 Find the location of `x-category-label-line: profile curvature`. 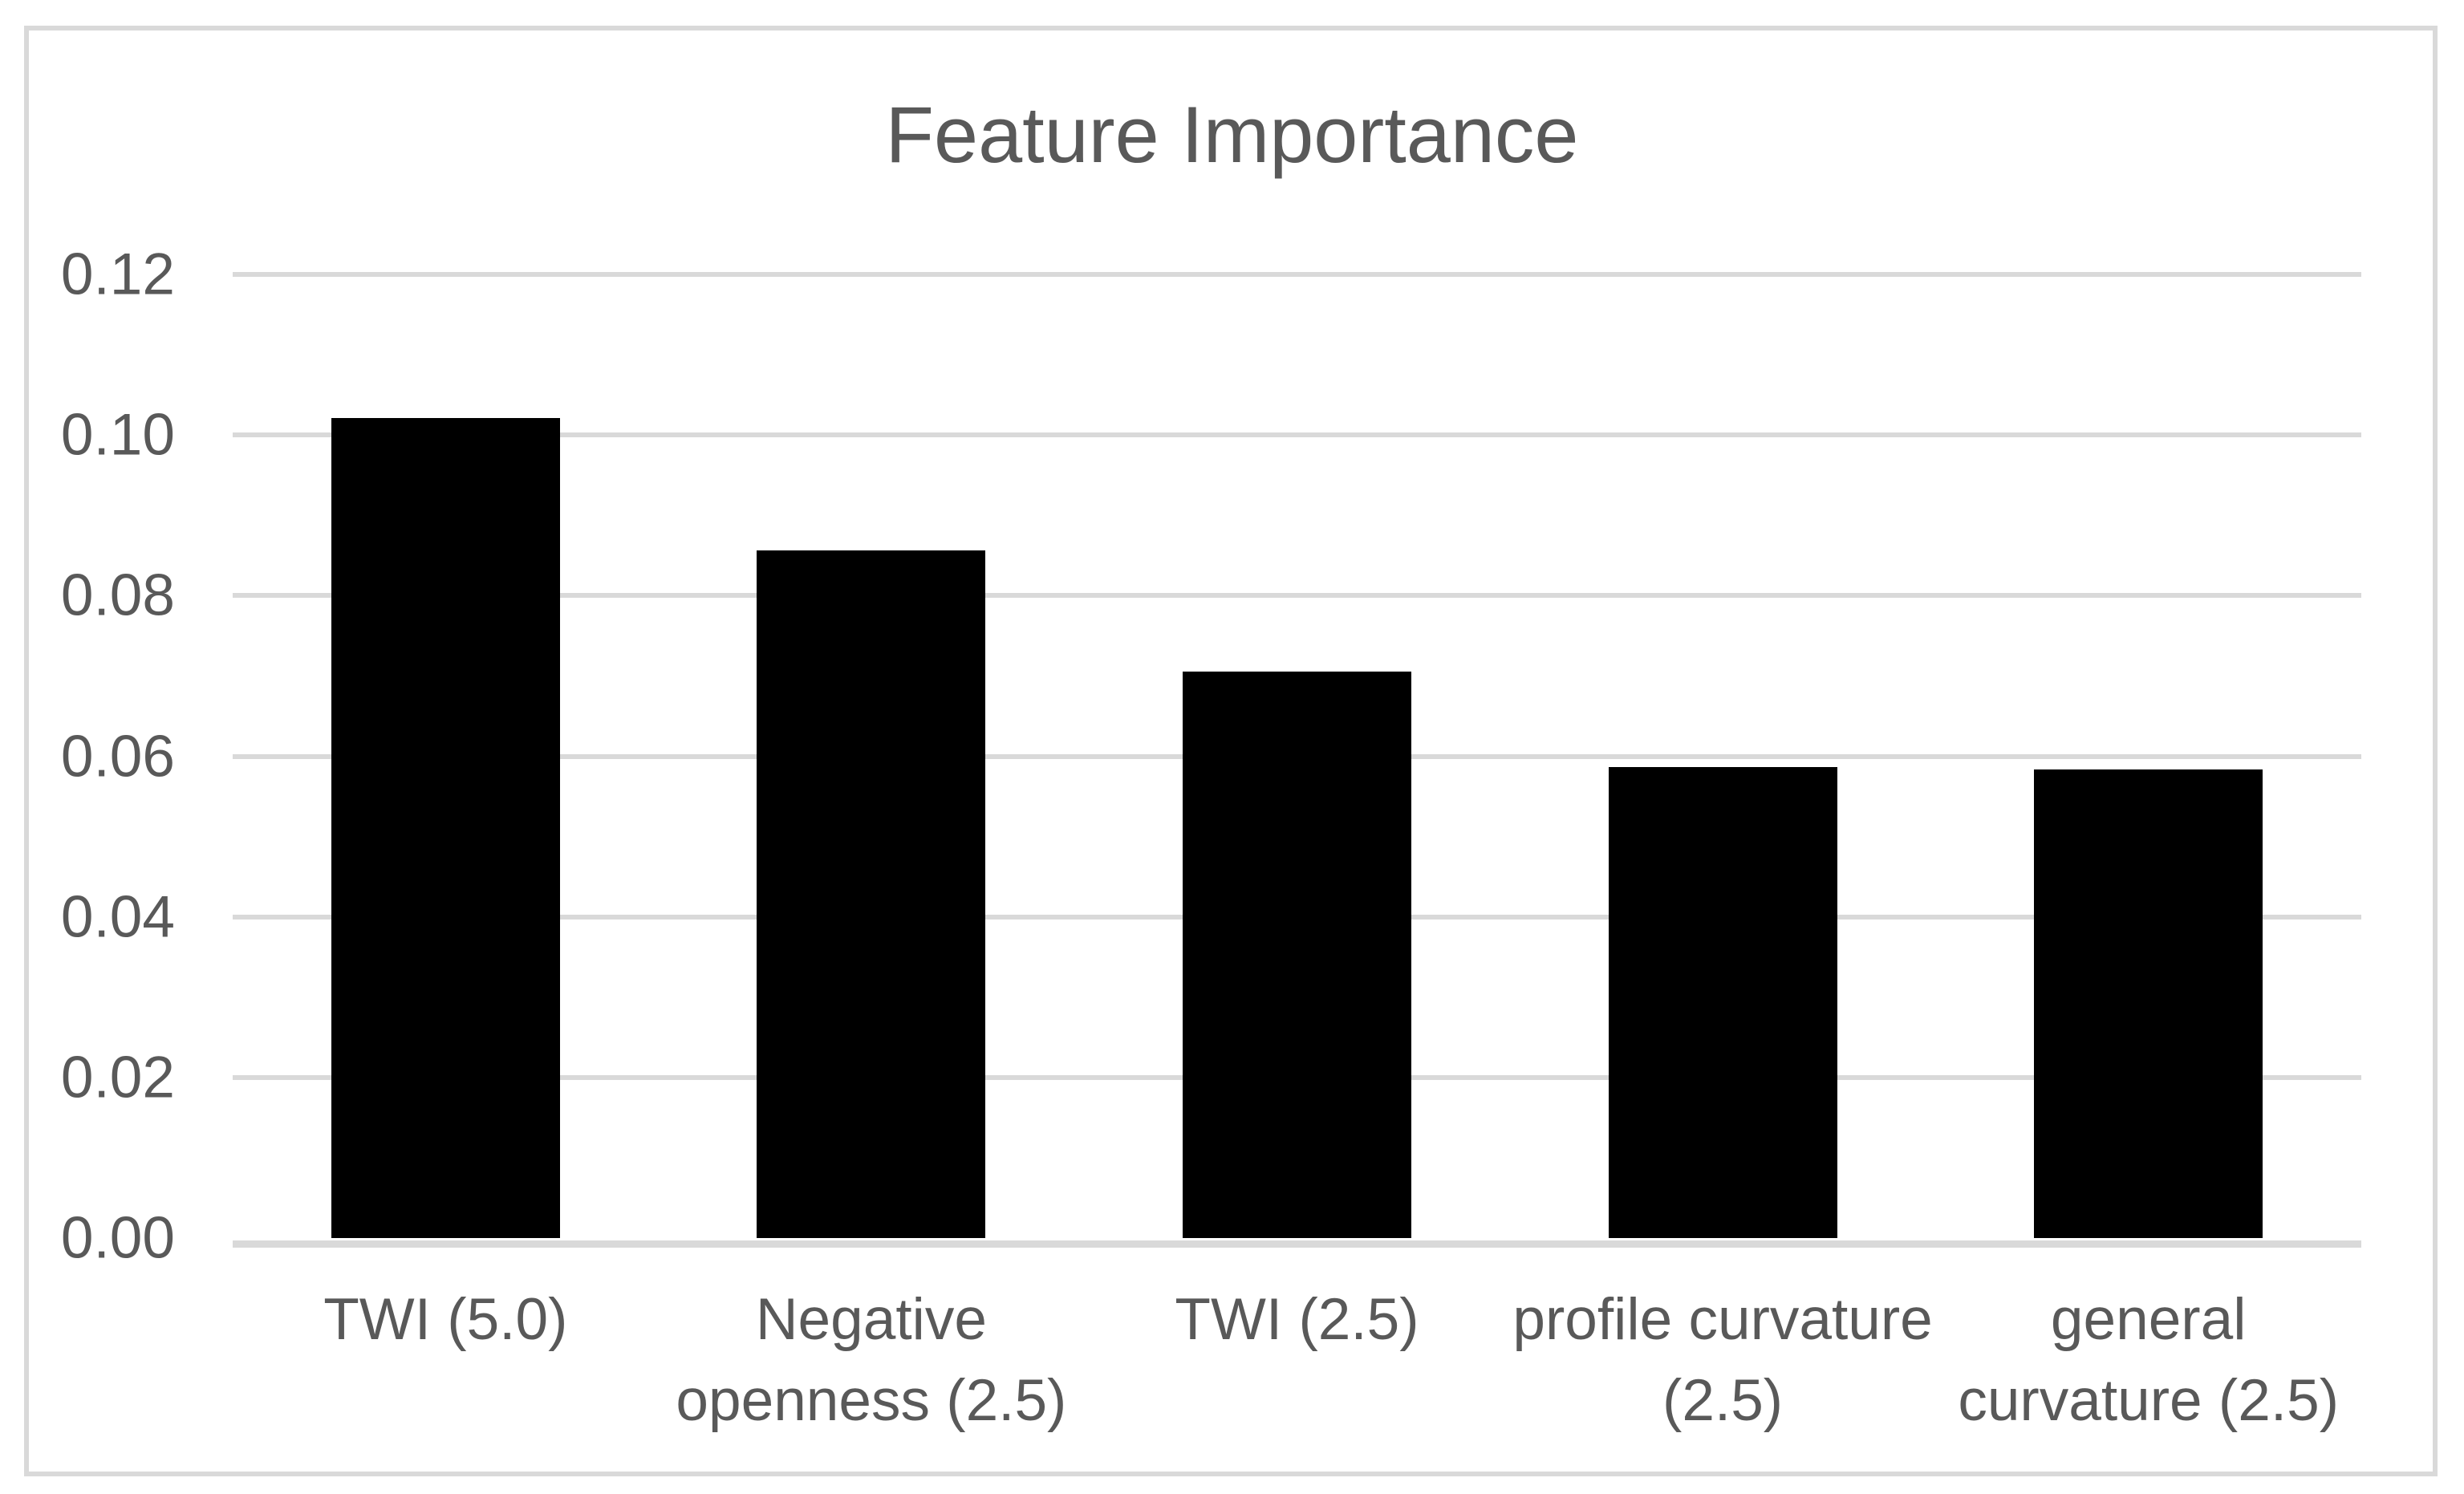

x-category-label-line: profile curvature is located at coordinates (1722, 1319).